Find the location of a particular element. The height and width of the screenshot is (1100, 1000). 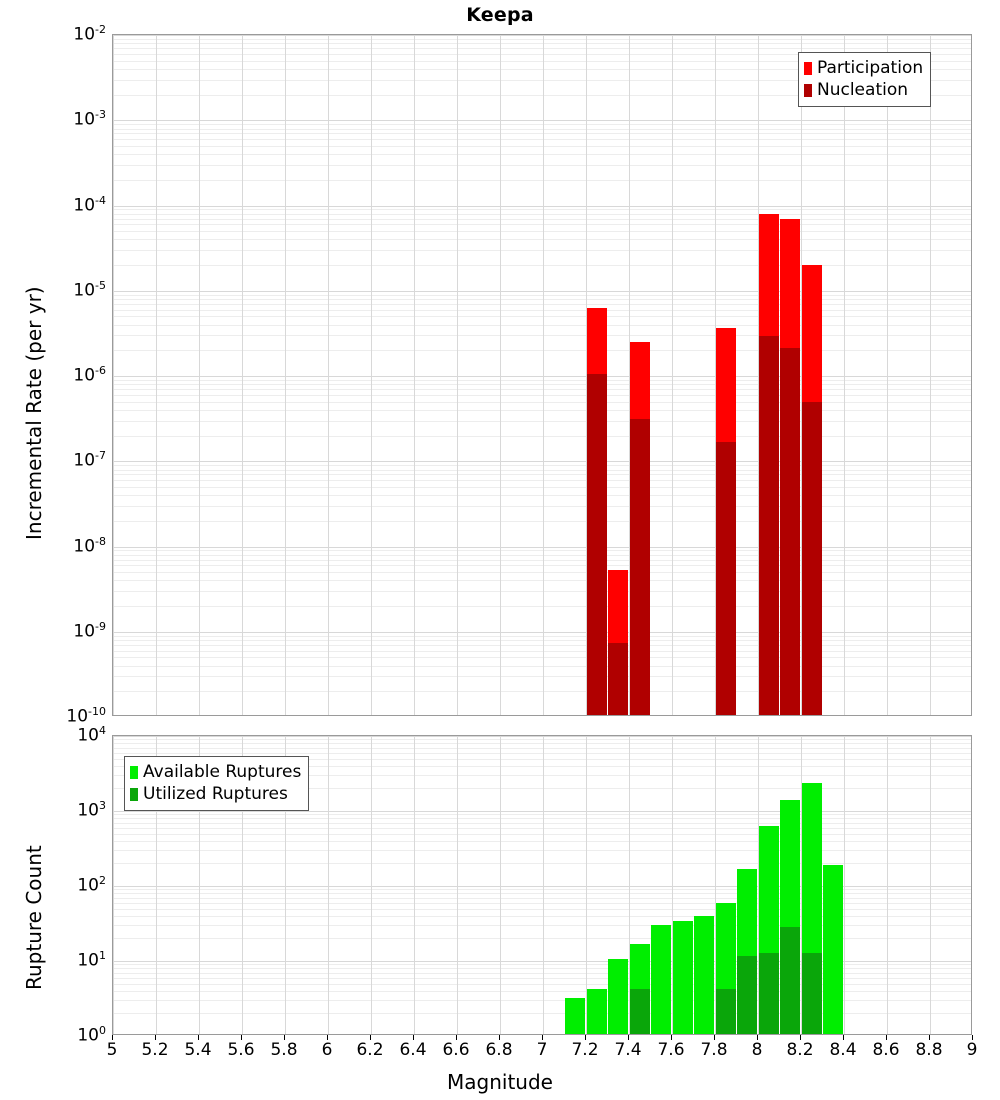

x-tick-label: 7.8 is located at coordinates (714, 1050).